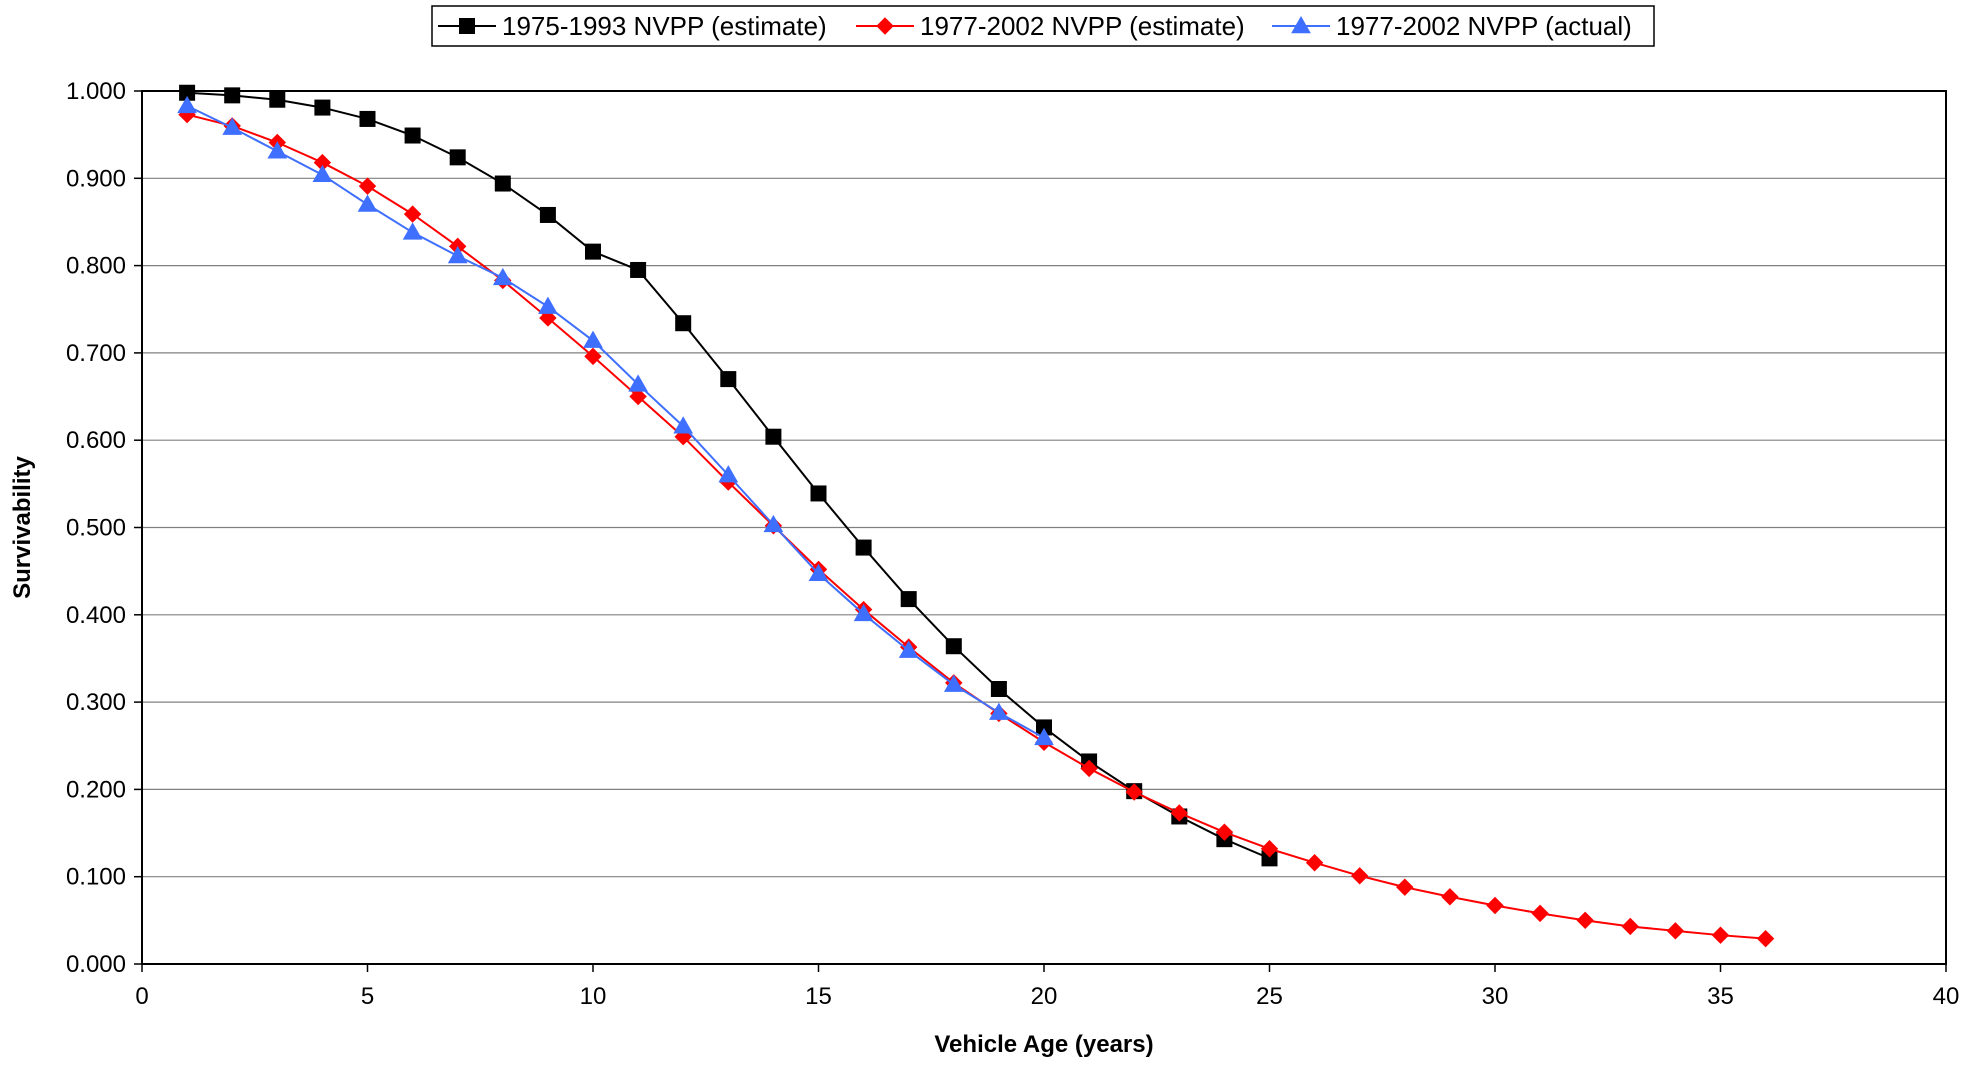 Image resolution: width=1978 pixels, height=1073 pixels. Describe the element at coordinates (141, 996) in the screenshot. I see `x-tick-label: 0` at that location.